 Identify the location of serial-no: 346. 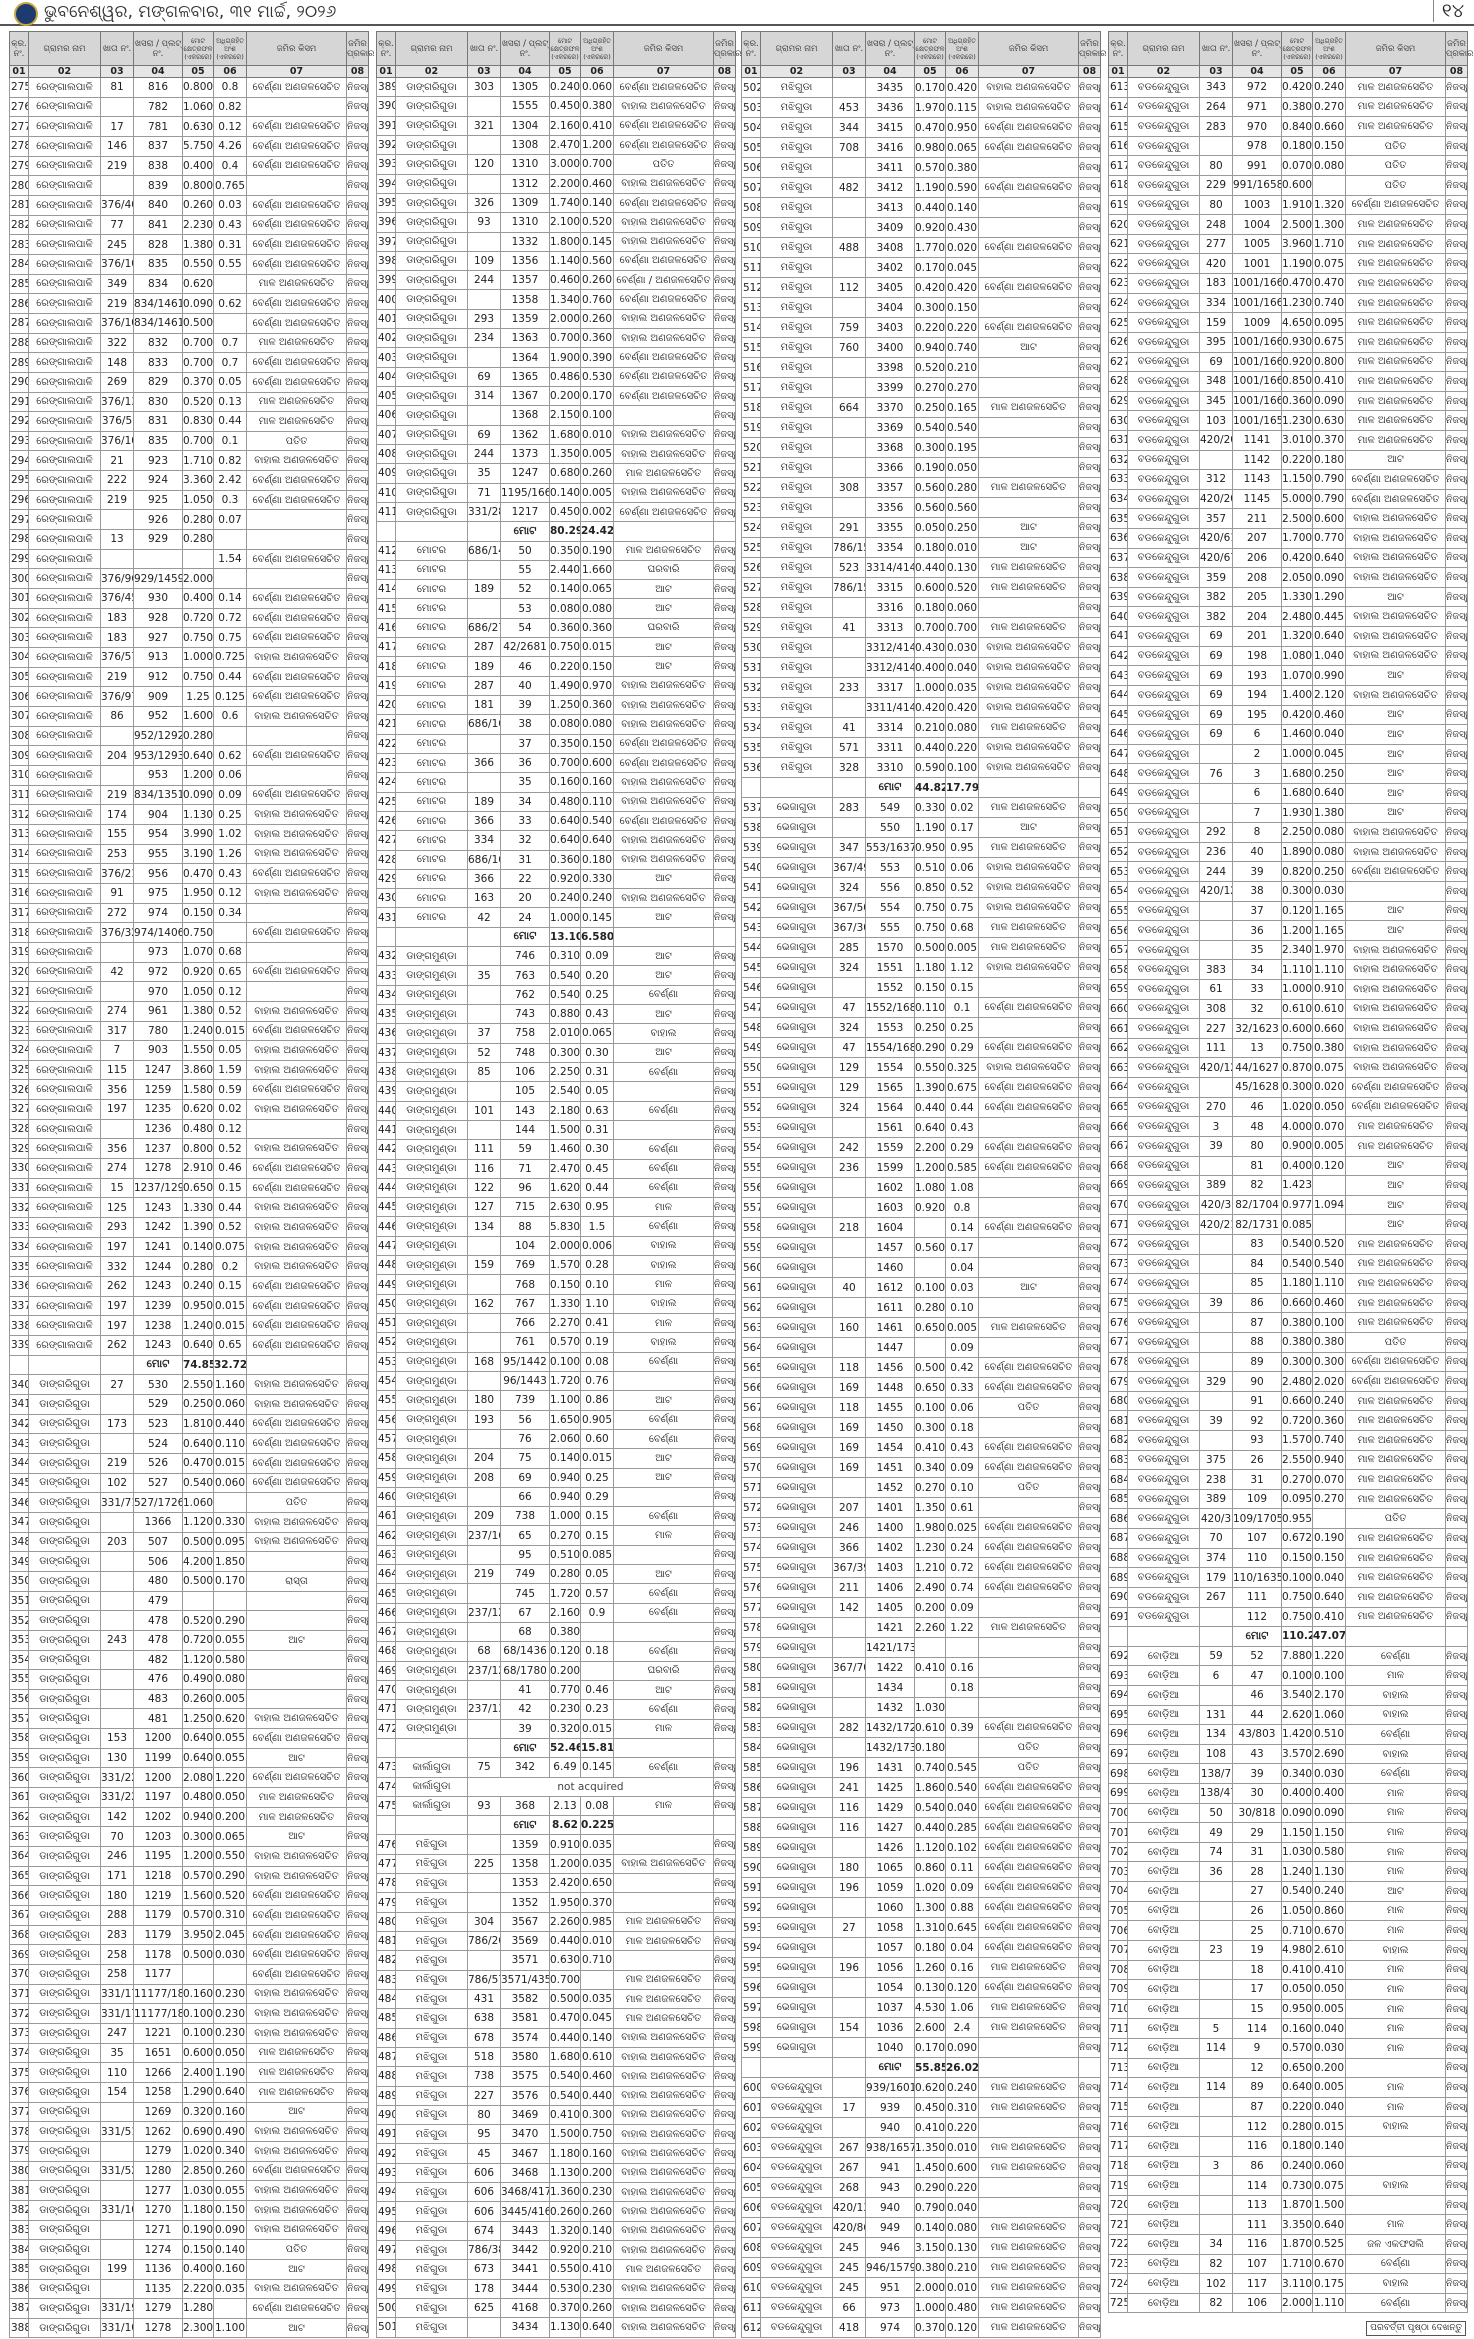
(19, 1502).